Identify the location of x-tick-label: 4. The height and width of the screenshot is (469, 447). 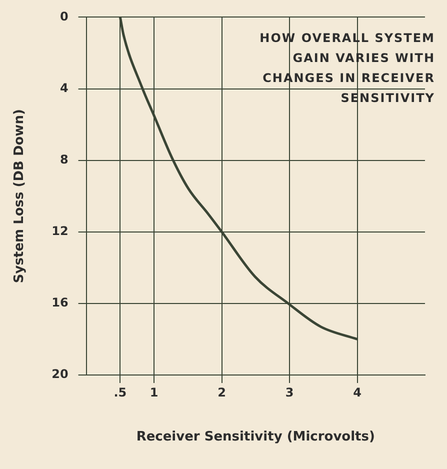
(357, 392).